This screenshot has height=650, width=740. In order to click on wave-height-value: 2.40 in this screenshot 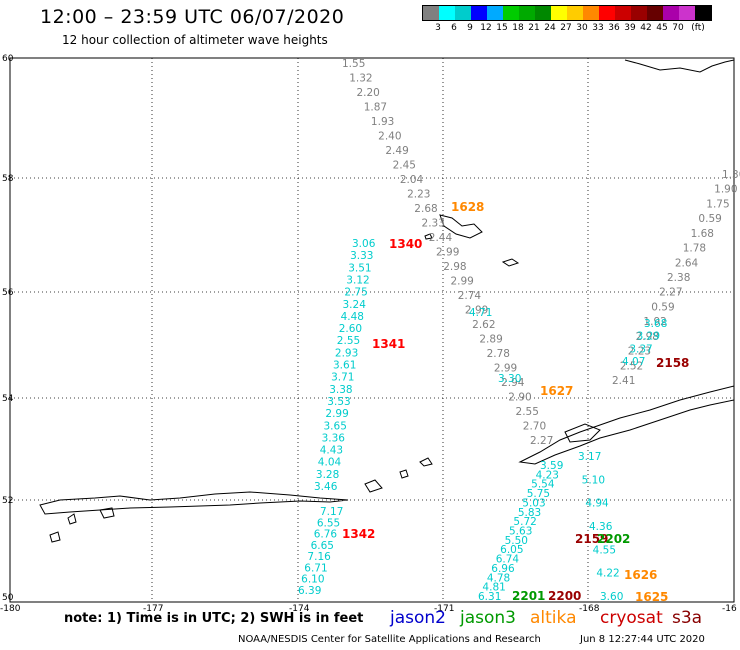, I will do `click(389, 137)`.